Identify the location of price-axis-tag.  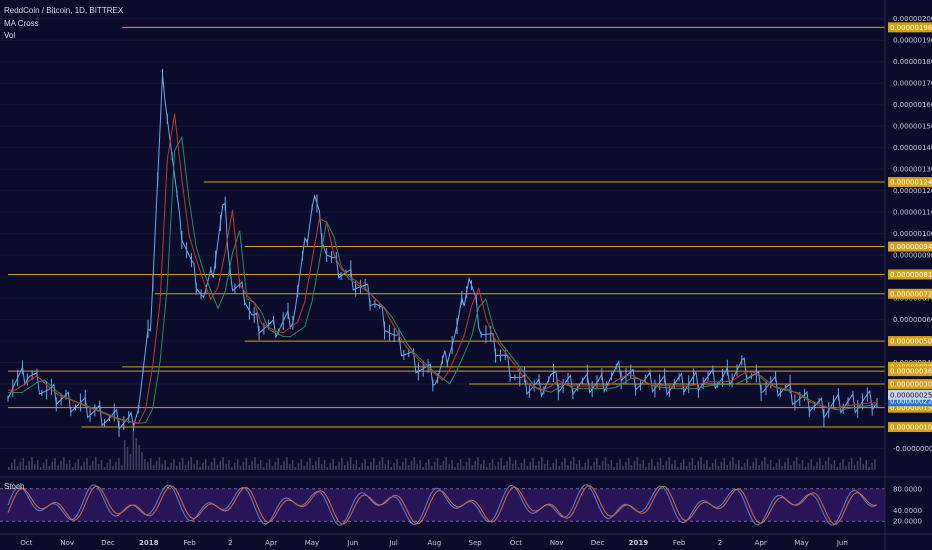
(910, 394).